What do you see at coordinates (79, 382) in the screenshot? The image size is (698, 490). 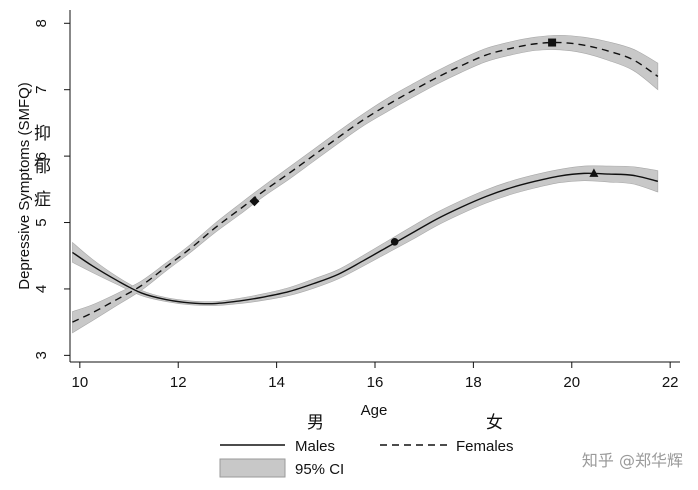 I see `x-tick-label: 10` at bounding box center [79, 382].